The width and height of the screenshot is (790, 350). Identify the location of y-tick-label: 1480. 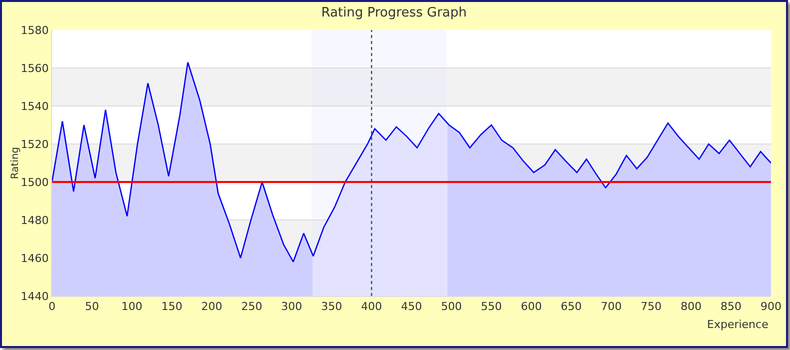
(34, 220).